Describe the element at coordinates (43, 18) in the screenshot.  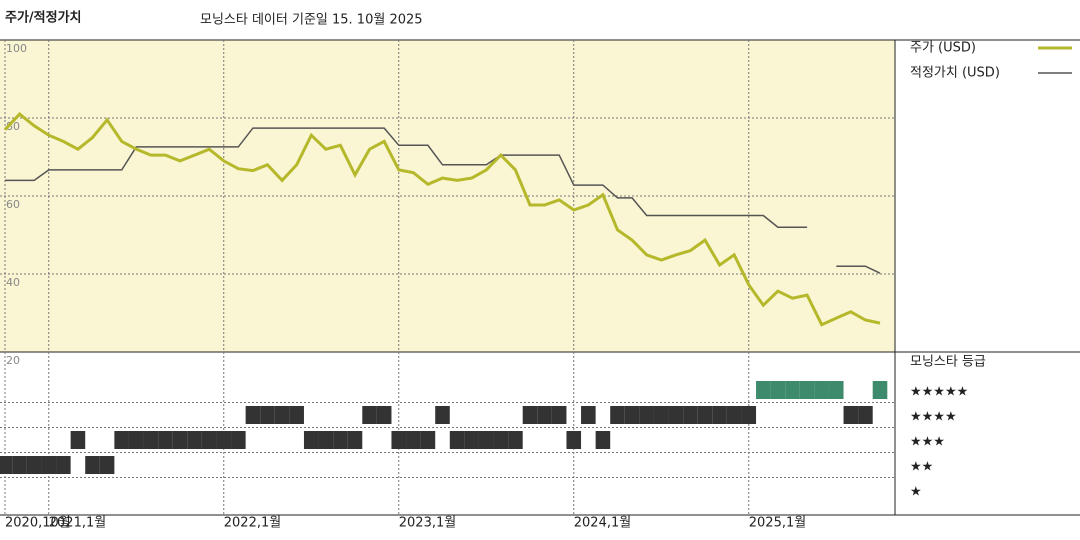
I see `chart-title: 주가/적정가치` at that location.